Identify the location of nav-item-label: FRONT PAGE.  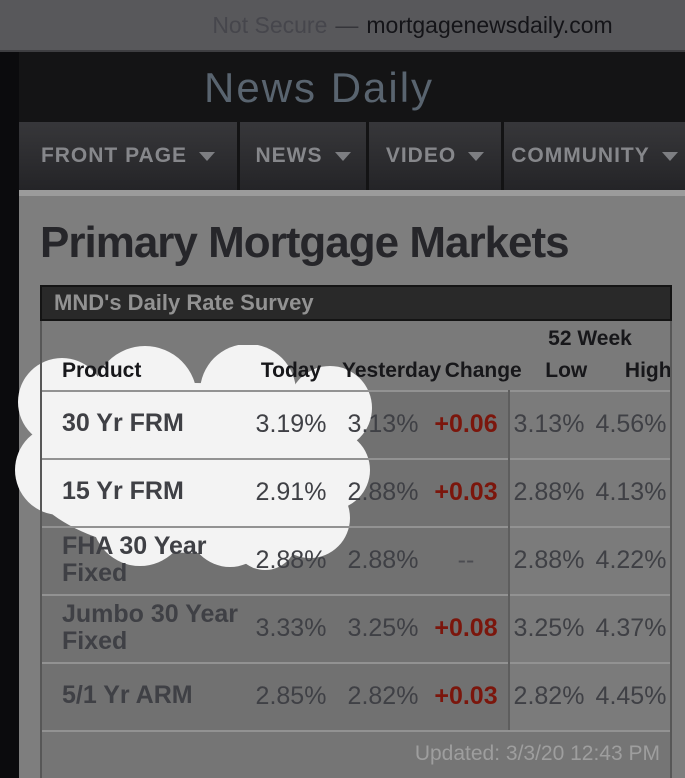
(114, 155).